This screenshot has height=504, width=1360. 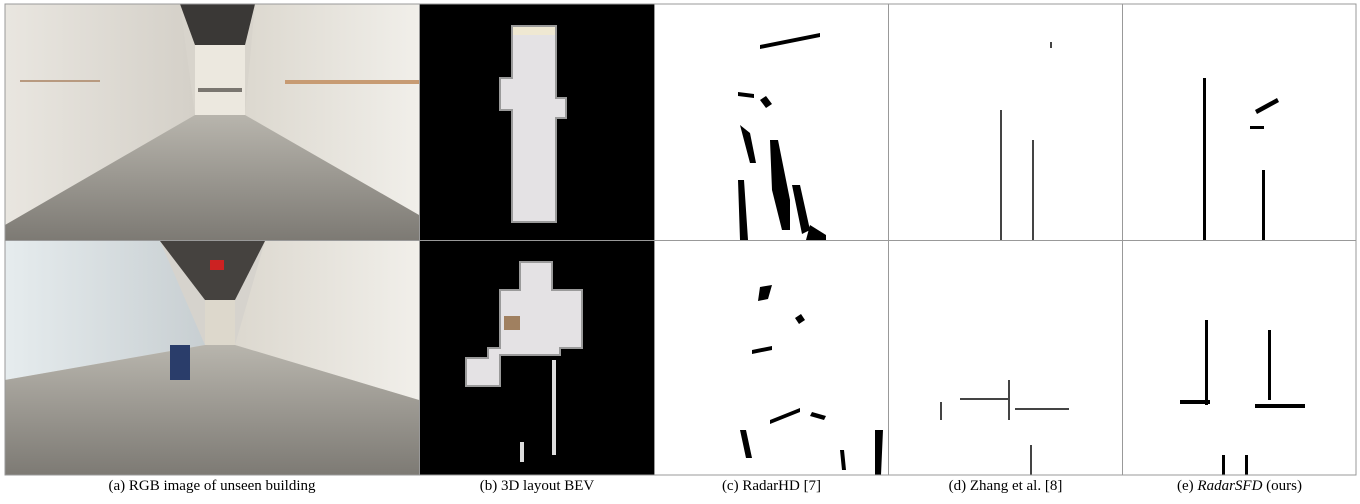 I want to click on caption: (d) Zhang et al. [8], so click(x=1005, y=486).